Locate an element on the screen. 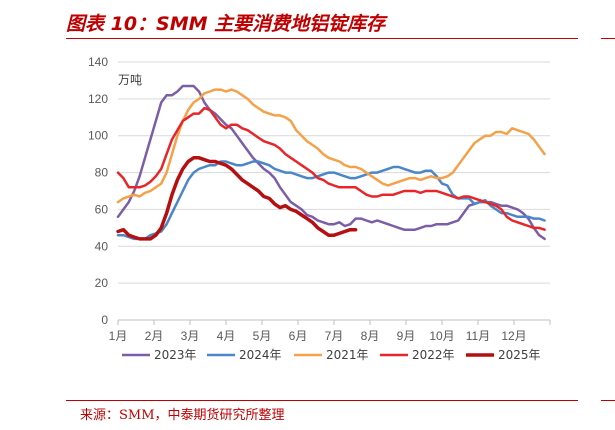  x-tick-label: 12月 is located at coordinates (513, 336).